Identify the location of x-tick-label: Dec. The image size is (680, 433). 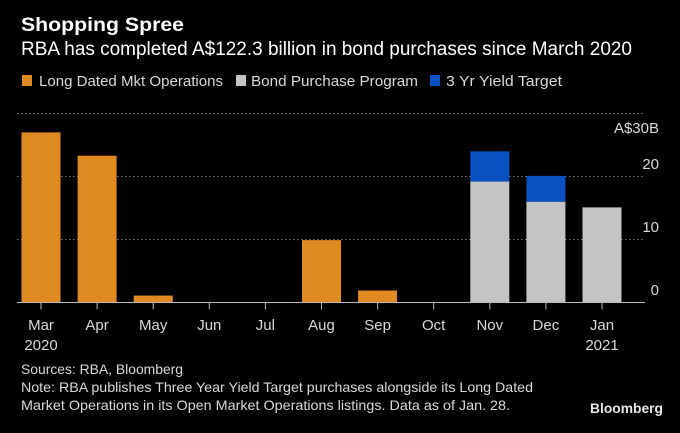
(546, 325).